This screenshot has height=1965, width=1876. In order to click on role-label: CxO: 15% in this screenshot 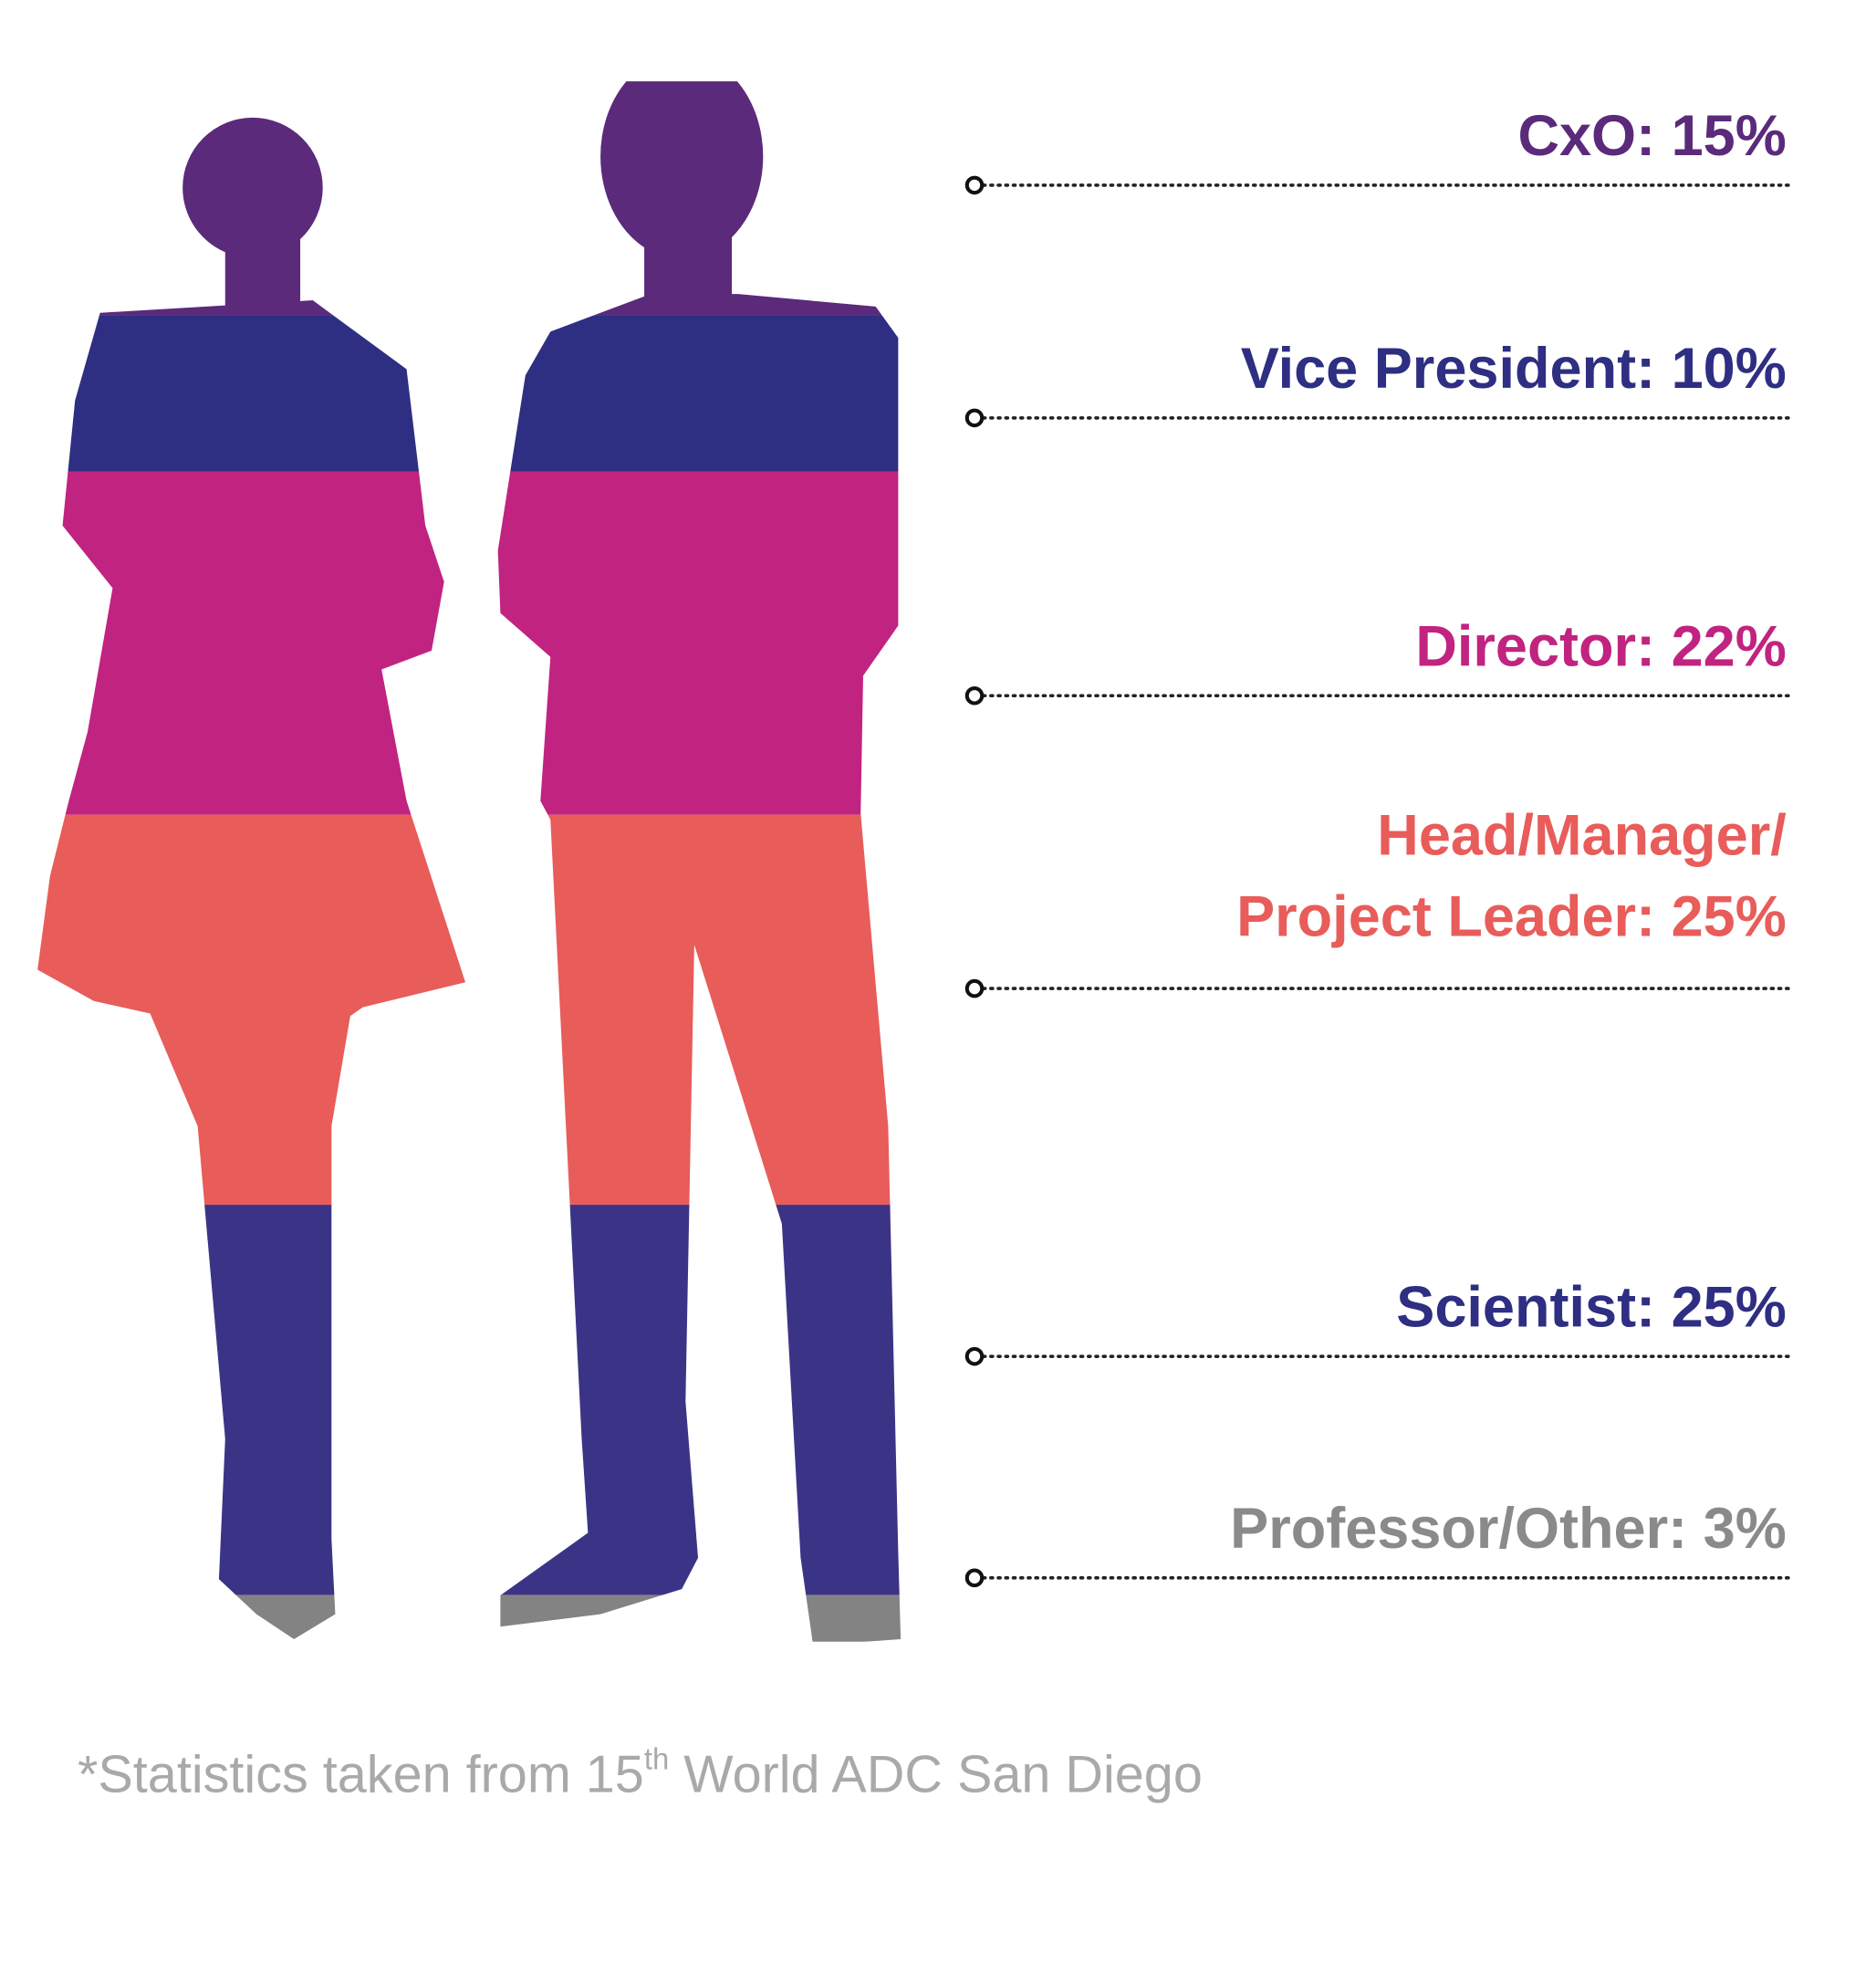, I will do `click(1652, 136)`.